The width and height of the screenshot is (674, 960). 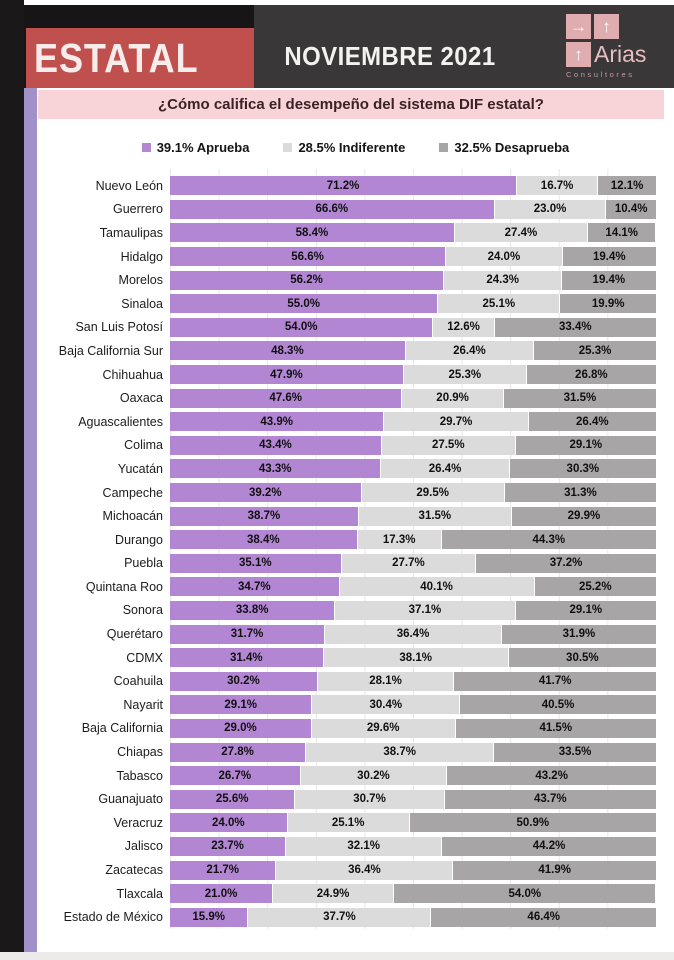 I want to click on stacked-bar: 29.1% 30.4% 40.5%, so click(x=413, y=705).